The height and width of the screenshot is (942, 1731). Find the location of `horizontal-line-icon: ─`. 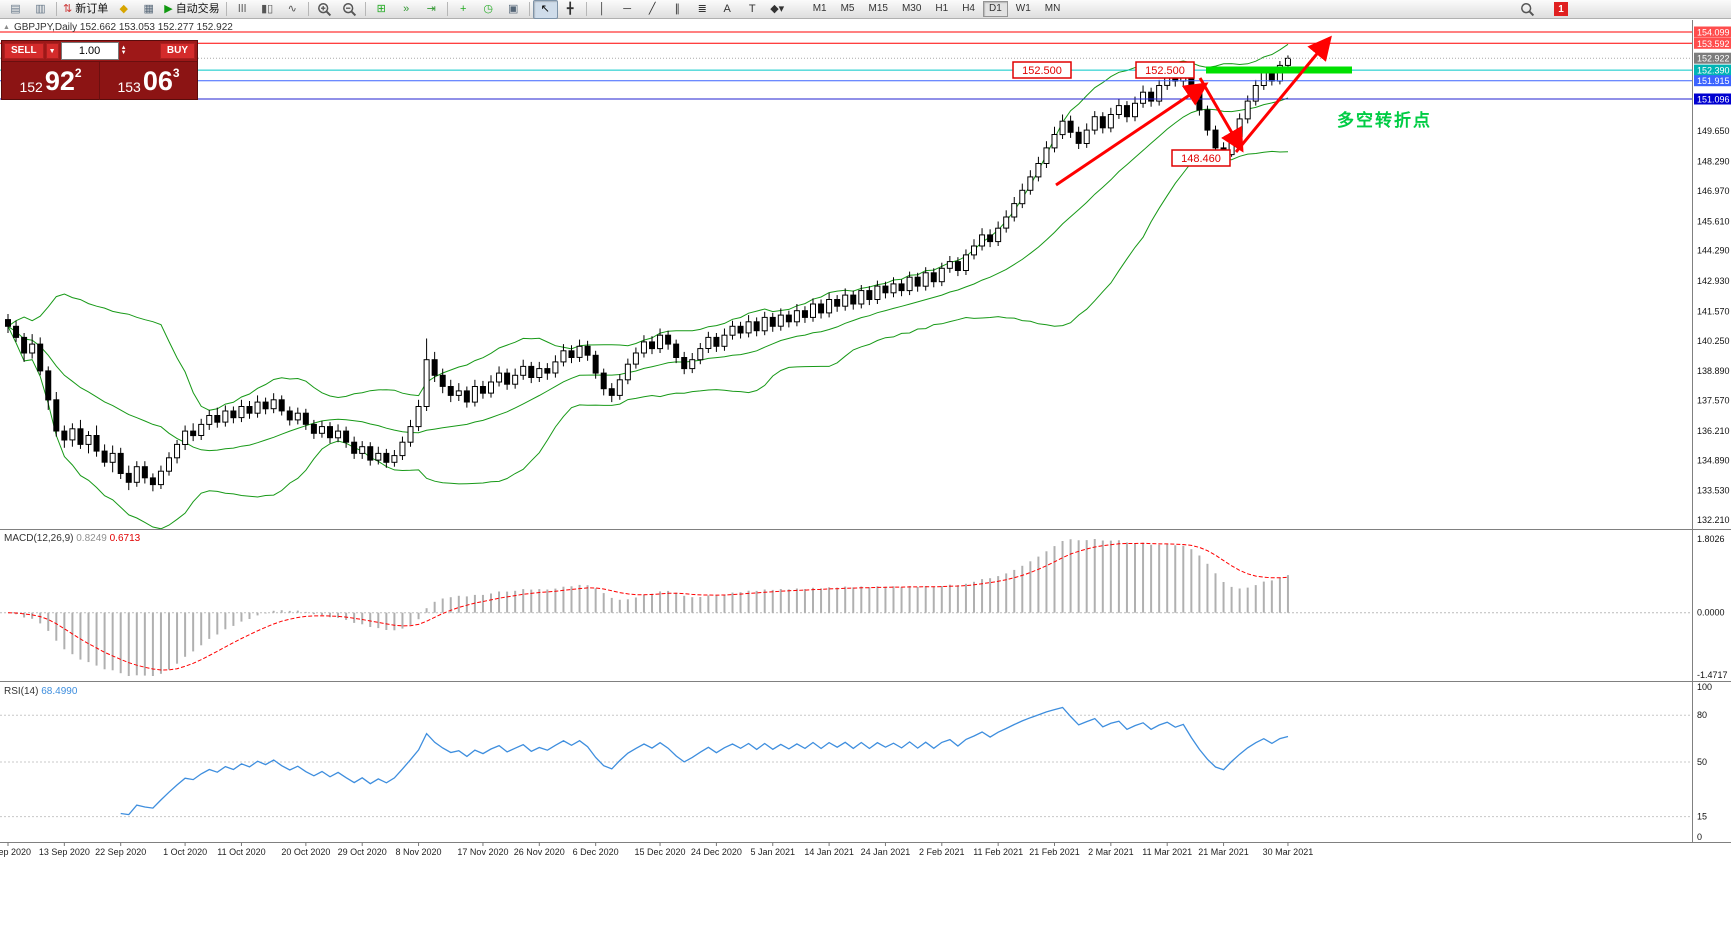

horizontal-line-icon: ─ is located at coordinates (627, 9).